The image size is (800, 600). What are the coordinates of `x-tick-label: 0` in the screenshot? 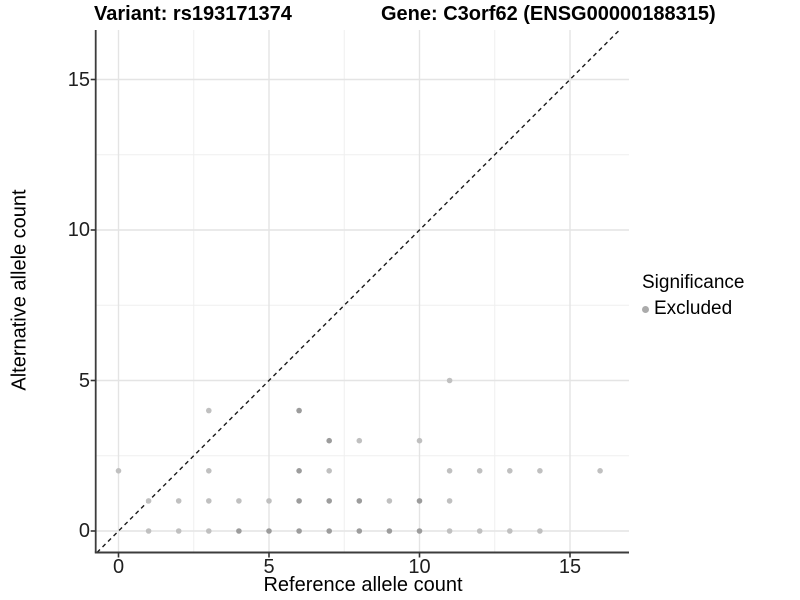 It's located at (118, 567).